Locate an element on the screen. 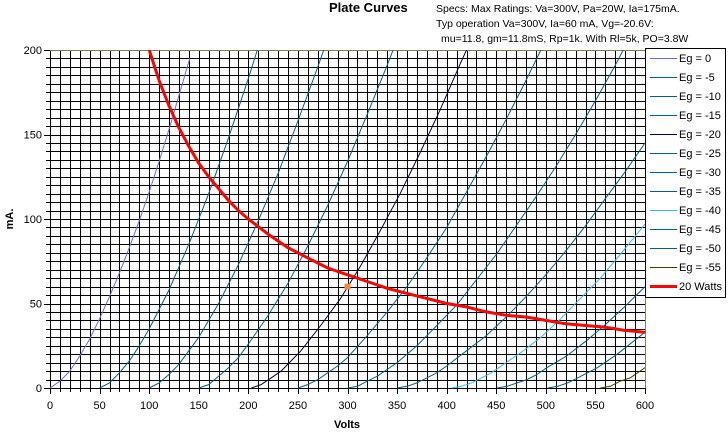  legend-label: Eg = -45 is located at coordinates (700, 230).